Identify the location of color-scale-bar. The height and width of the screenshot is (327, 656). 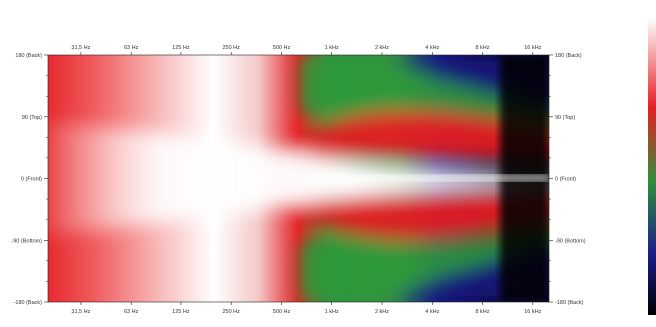
(652, 166).